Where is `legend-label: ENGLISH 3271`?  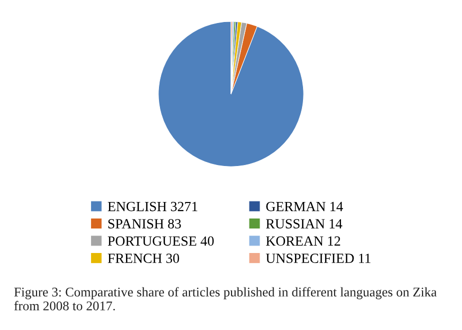 legend-label: ENGLISH 3271 is located at coordinates (153, 207).